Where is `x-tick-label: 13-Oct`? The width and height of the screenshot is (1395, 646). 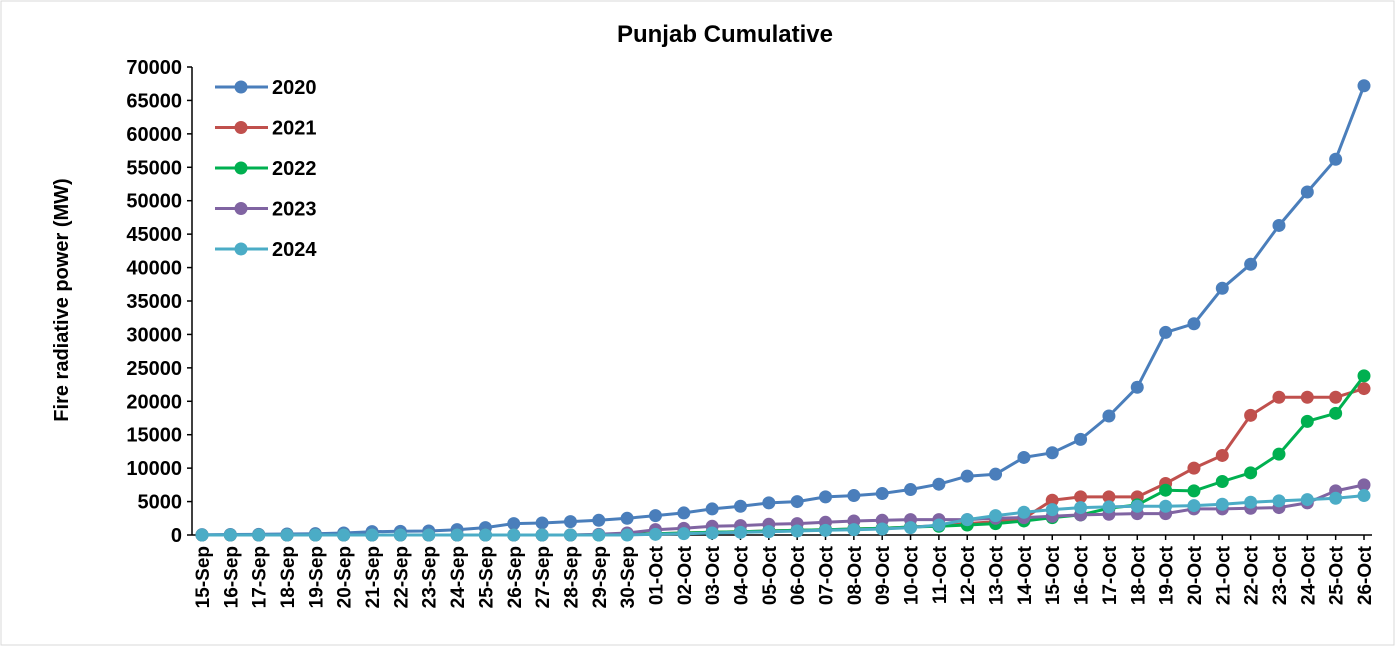
x-tick-label: 13-Oct is located at coordinates (997, 575).